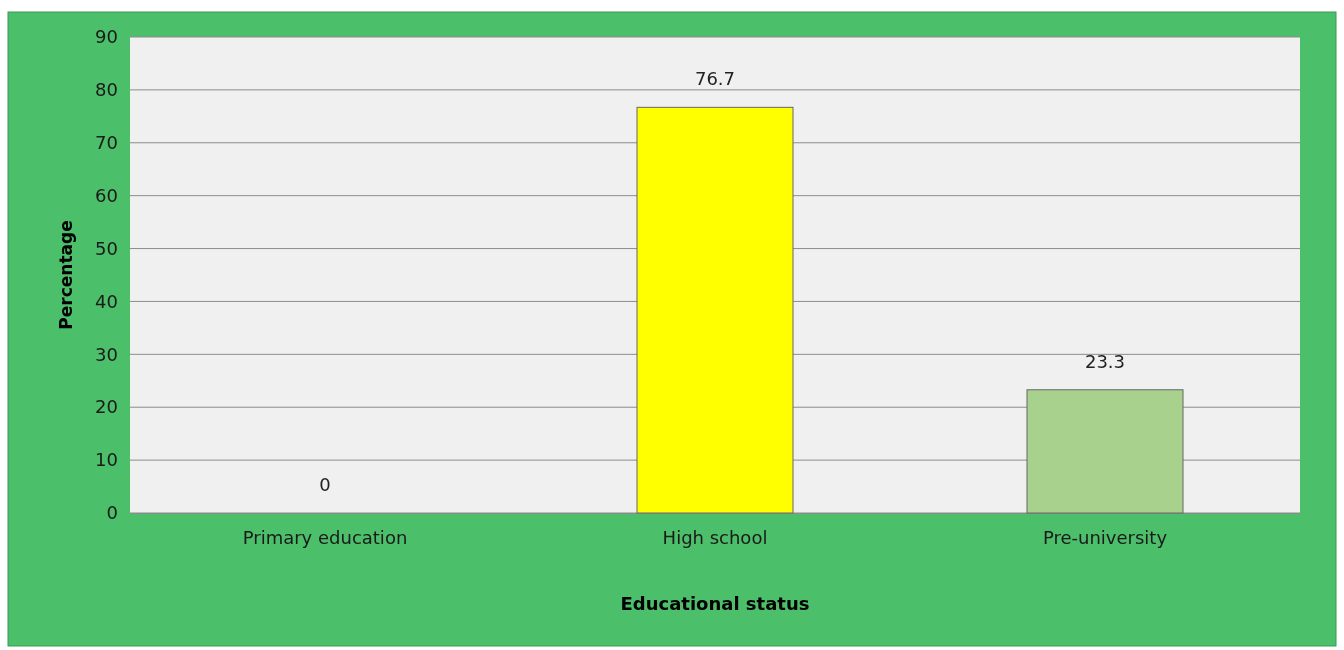  I want to click on y-tick-label: 10, so click(106, 460).